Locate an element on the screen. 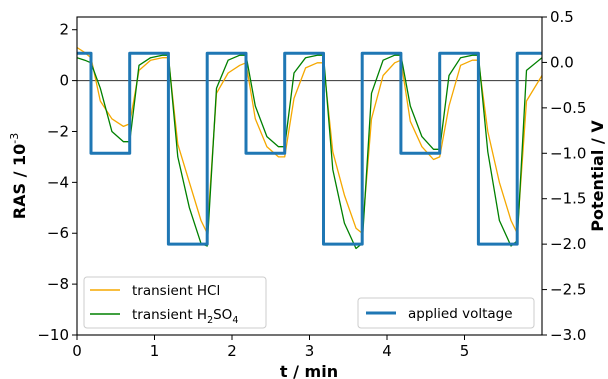 The height and width of the screenshot is (379, 608). legend-left: transient HCl transient H2SO4 is located at coordinates (175, 302).